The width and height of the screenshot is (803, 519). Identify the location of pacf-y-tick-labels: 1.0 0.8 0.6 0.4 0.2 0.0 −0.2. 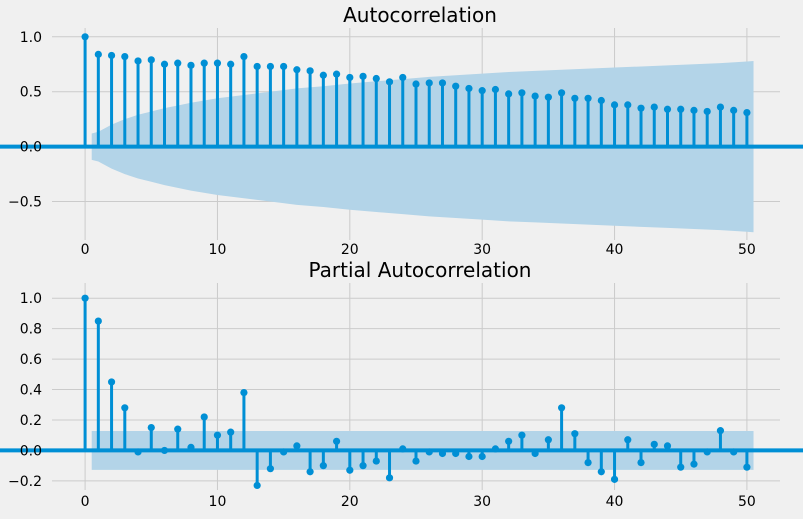
(25, 390).